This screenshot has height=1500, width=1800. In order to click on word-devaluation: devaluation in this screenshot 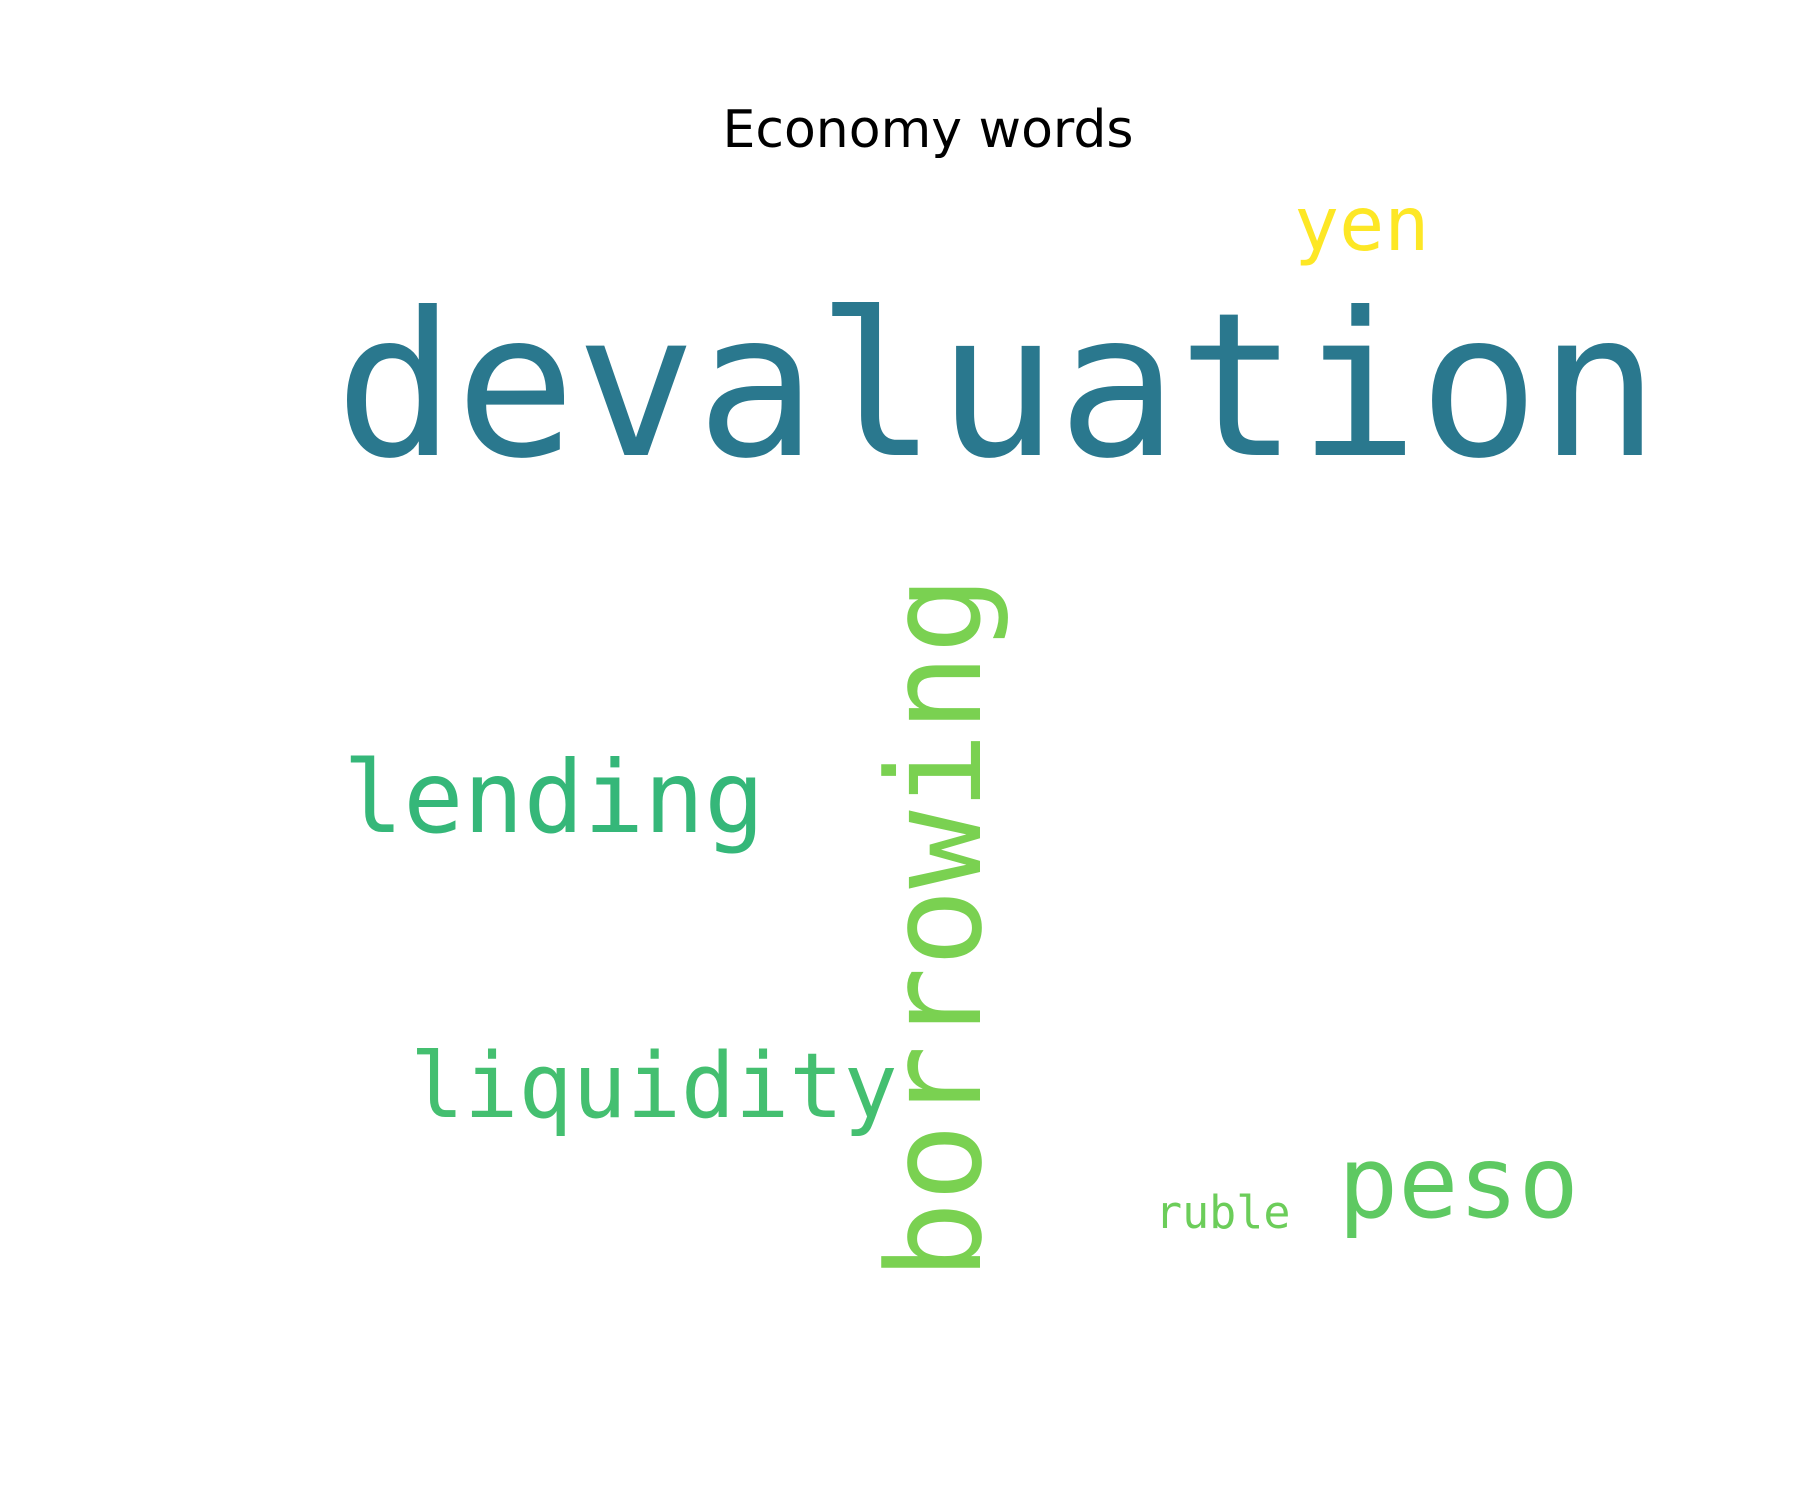, I will do `click(997, 386)`.